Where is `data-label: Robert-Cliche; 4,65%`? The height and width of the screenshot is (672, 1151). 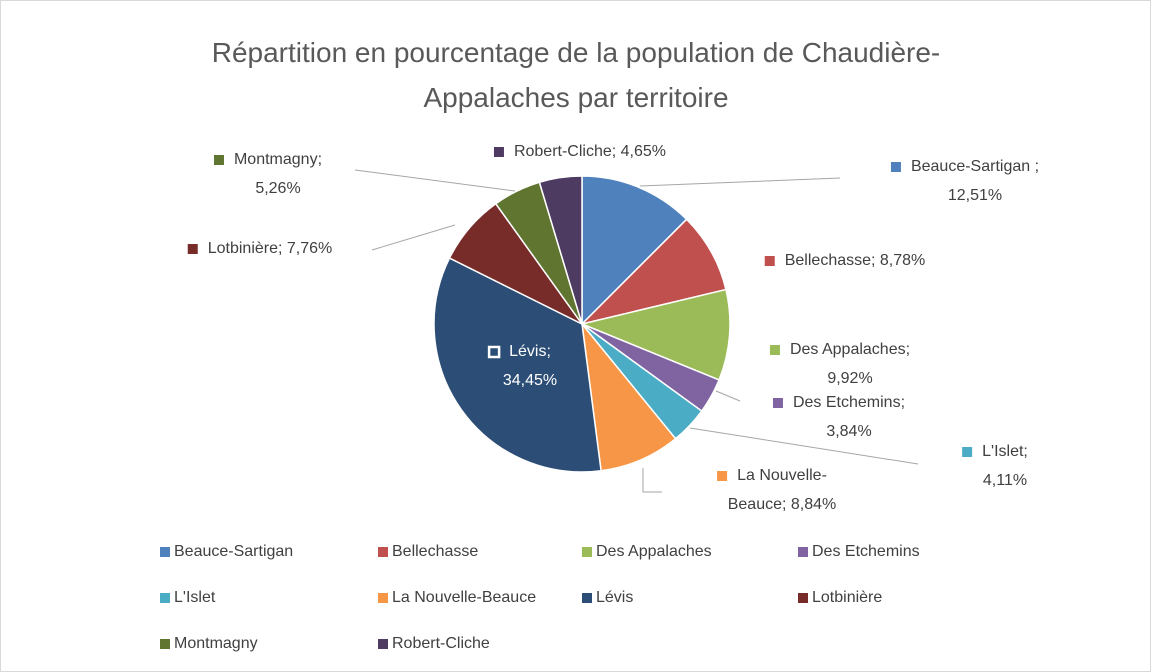
data-label: Robert-Cliche; 4,65% is located at coordinates (590, 151).